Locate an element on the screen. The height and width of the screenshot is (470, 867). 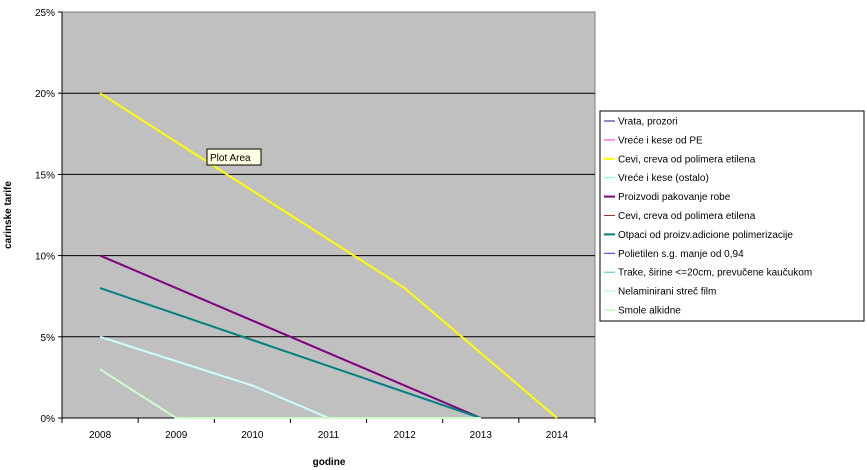
plot-area-tooltip: Plot Area is located at coordinates (234, 157).